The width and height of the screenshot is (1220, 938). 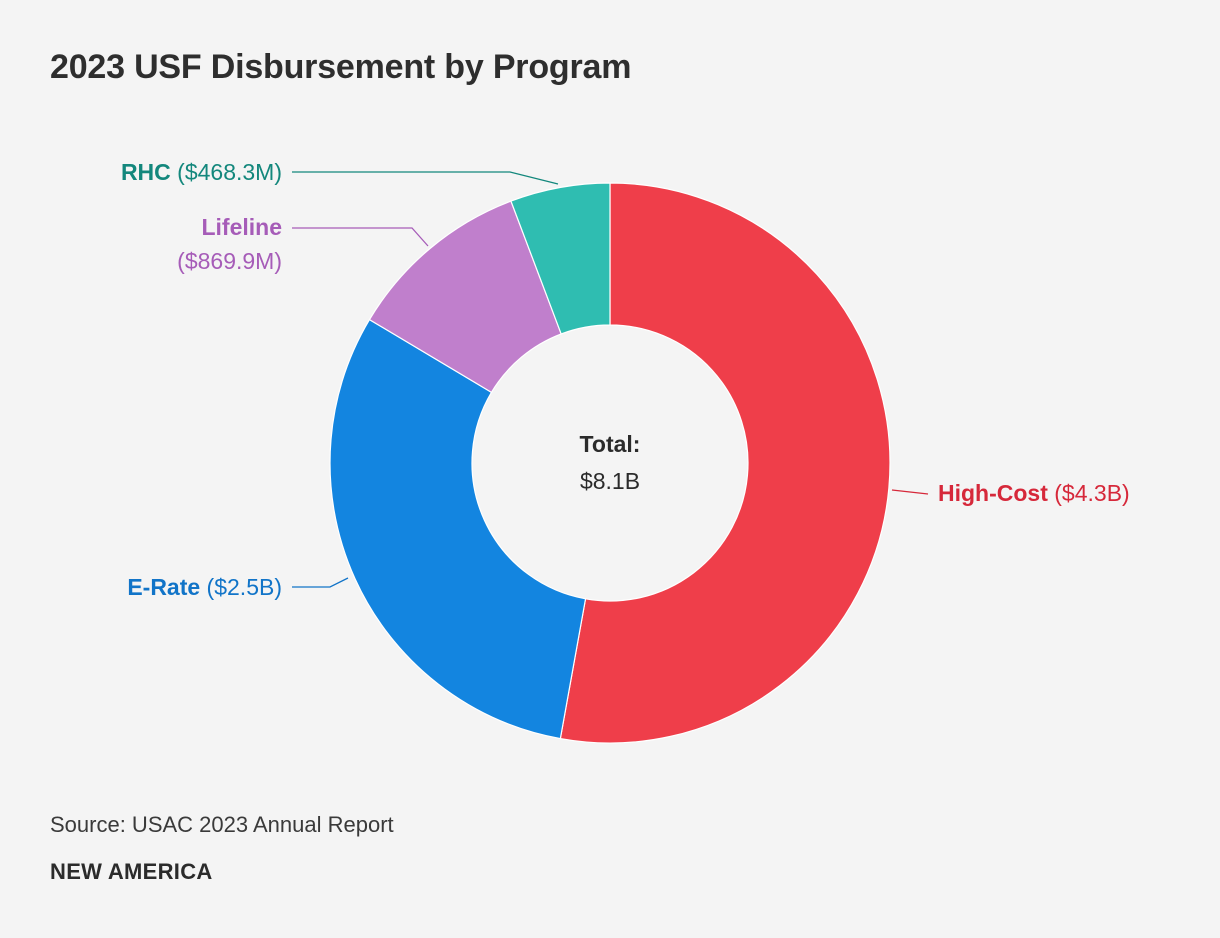 What do you see at coordinates (610, 444) in the screenshot?
I see `center-label: Total:` at bounding box center [610, 444].